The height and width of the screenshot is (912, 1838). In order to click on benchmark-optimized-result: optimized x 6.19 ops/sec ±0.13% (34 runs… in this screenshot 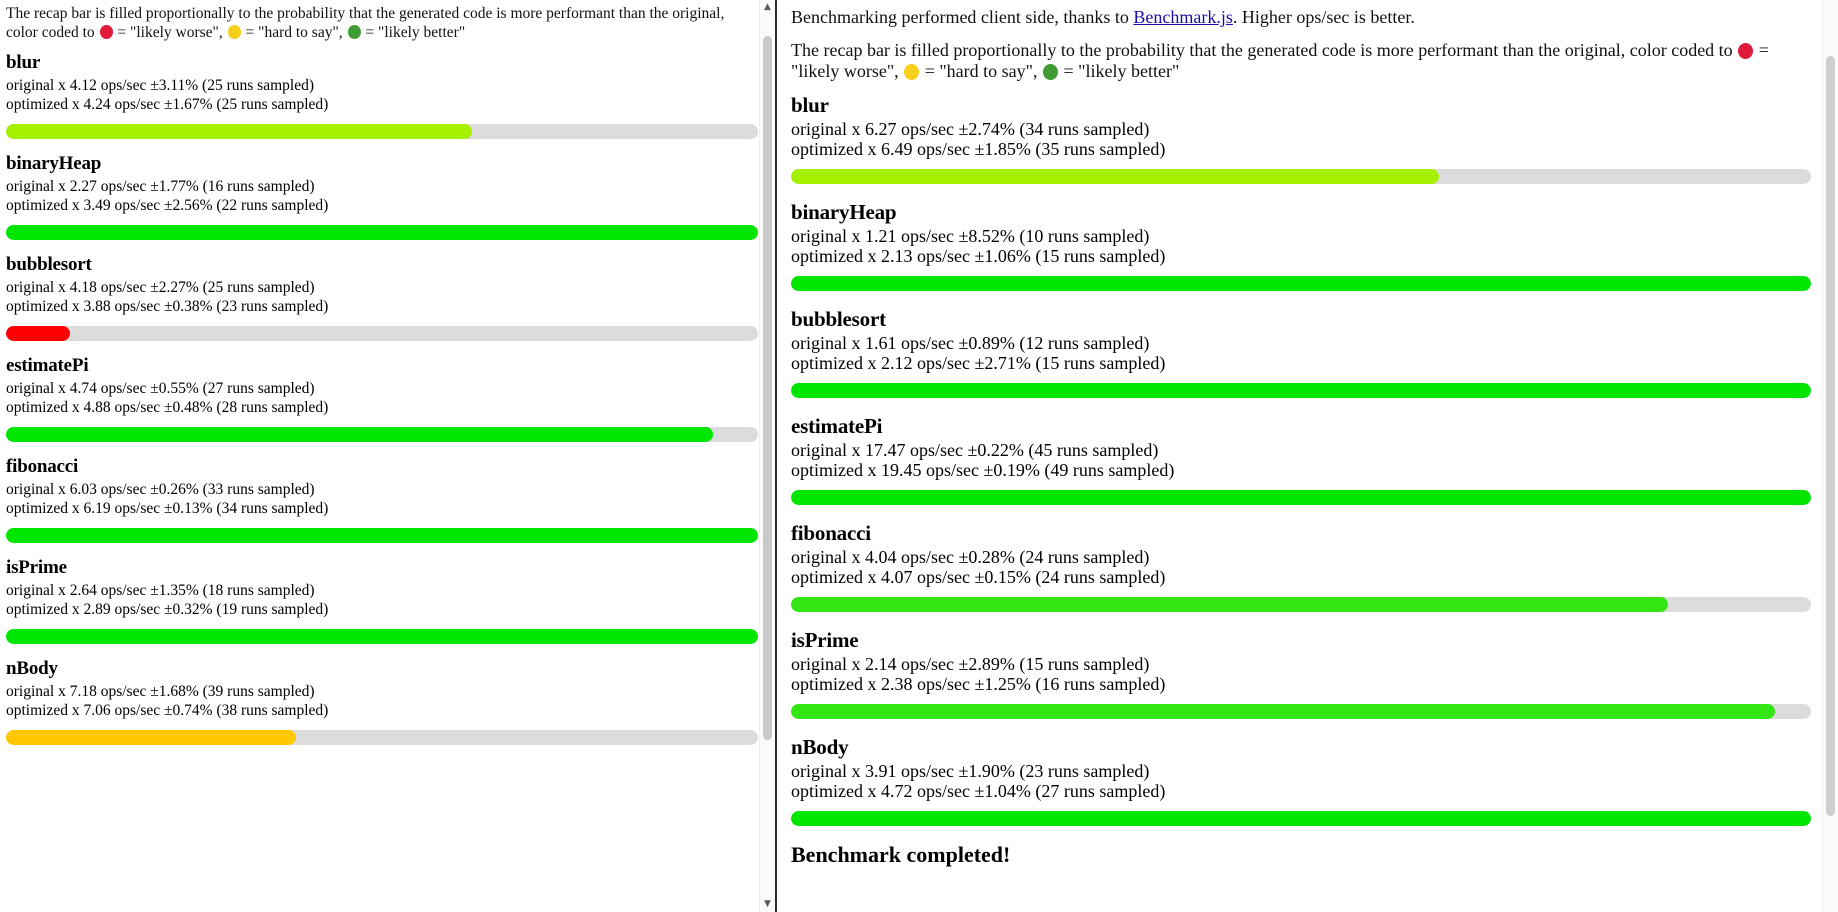, I will do `click(167, 508)`.